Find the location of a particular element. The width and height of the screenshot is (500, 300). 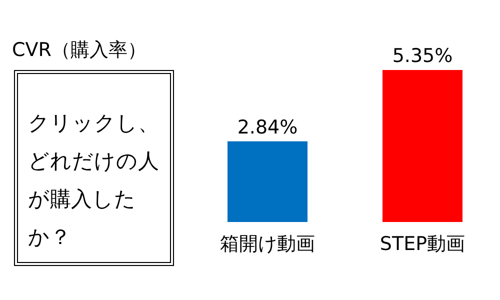

x-tick-label: STEP動画 is located at coordinates (423, 244).